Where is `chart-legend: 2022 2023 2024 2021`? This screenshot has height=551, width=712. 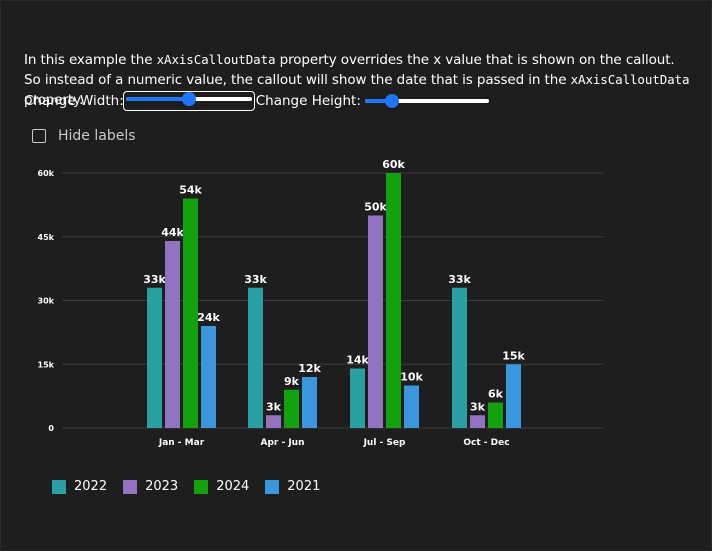 chart-legend: 2022 2023 2024 2021 is located at coordinates (194, 486).